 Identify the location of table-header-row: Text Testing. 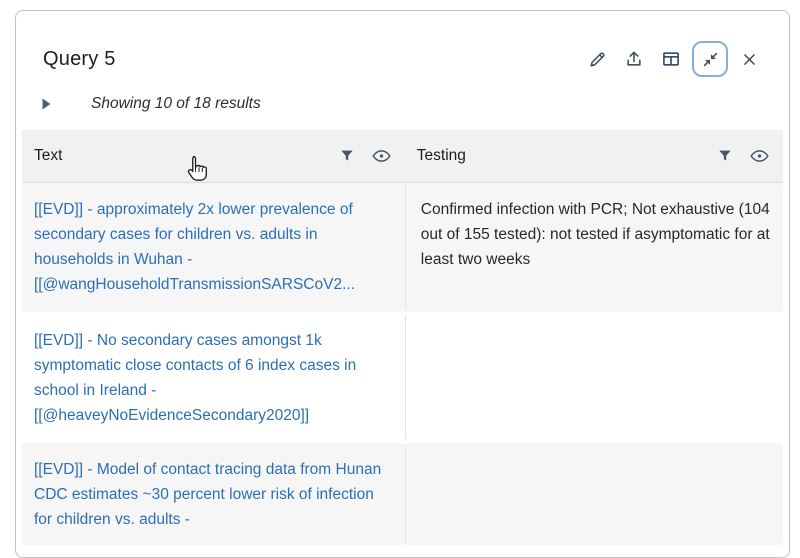
(402, 156).